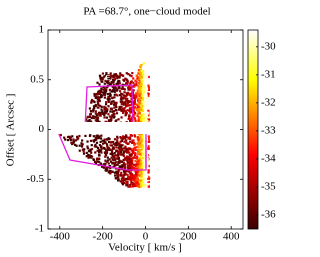 Image resolution: width=320 pixels, height=257 pixels. Describe the element at coordinates (146, 12) in the screenshot. I see `chart-title: PA =68.7°, one−cloud model` at that location.